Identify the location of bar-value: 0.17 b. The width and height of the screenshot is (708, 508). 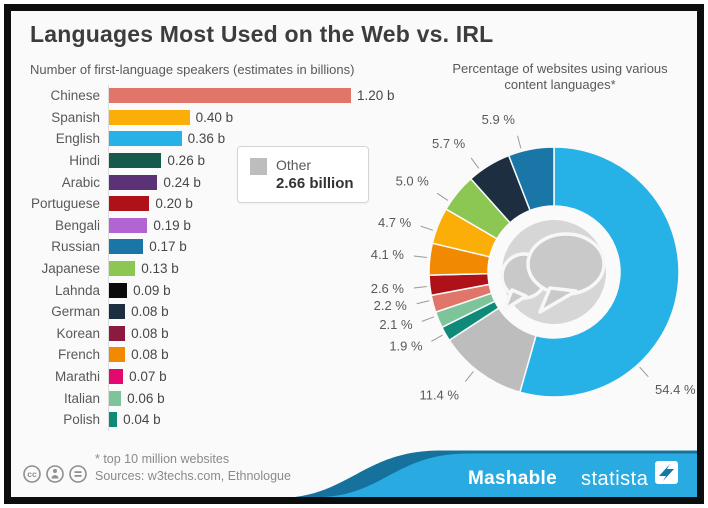
(168, 247).